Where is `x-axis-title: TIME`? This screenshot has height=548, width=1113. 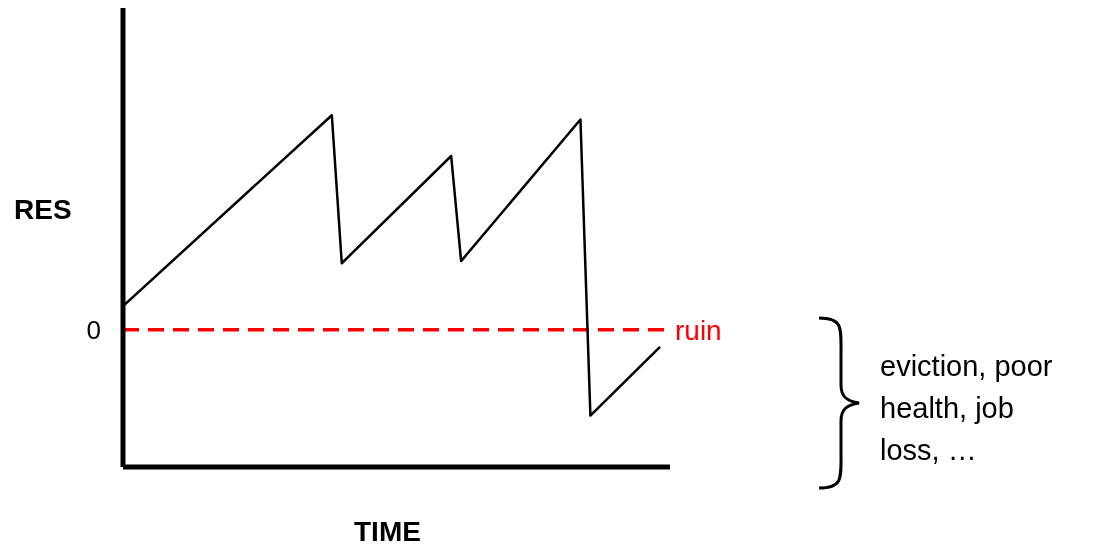
x-axis-title: TIME is located at coordinates (387, 532).